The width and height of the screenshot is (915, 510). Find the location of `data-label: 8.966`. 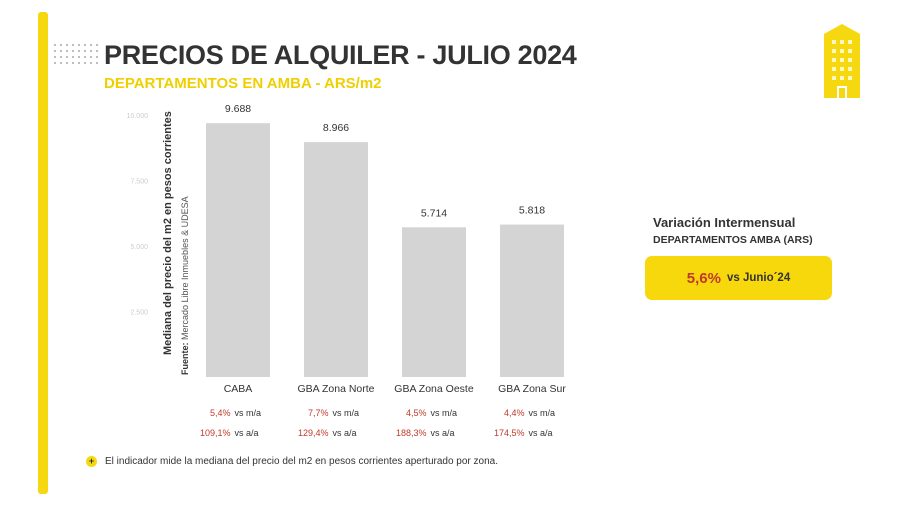

data-label: 8.966 is located at coordinates (336, 128).